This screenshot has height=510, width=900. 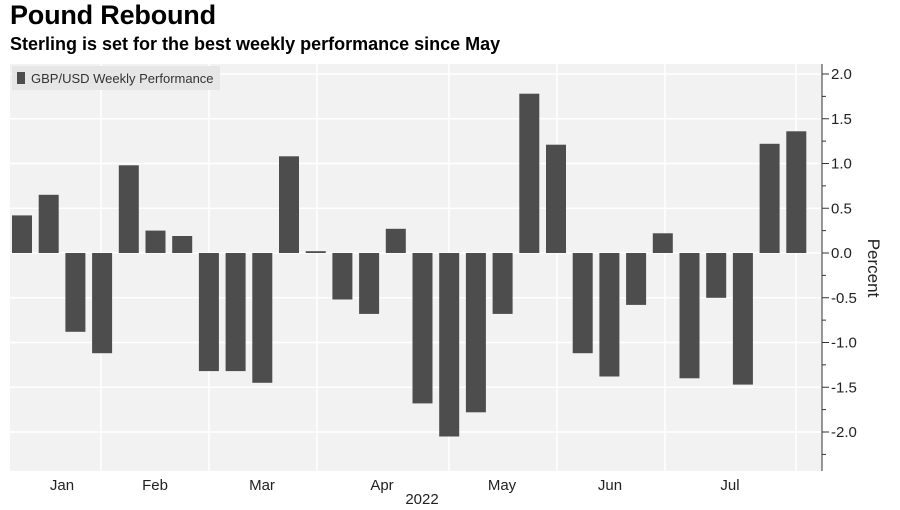 I want to click on x-axis-year: 2022, so click(x=421, y=499).